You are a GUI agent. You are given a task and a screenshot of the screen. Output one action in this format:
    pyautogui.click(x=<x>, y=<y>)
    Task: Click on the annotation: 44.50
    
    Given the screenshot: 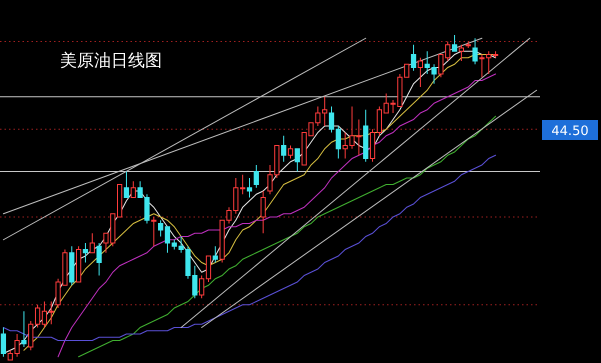 What is the action you would take?
    pyautogui.click(x=570, y=130)
    